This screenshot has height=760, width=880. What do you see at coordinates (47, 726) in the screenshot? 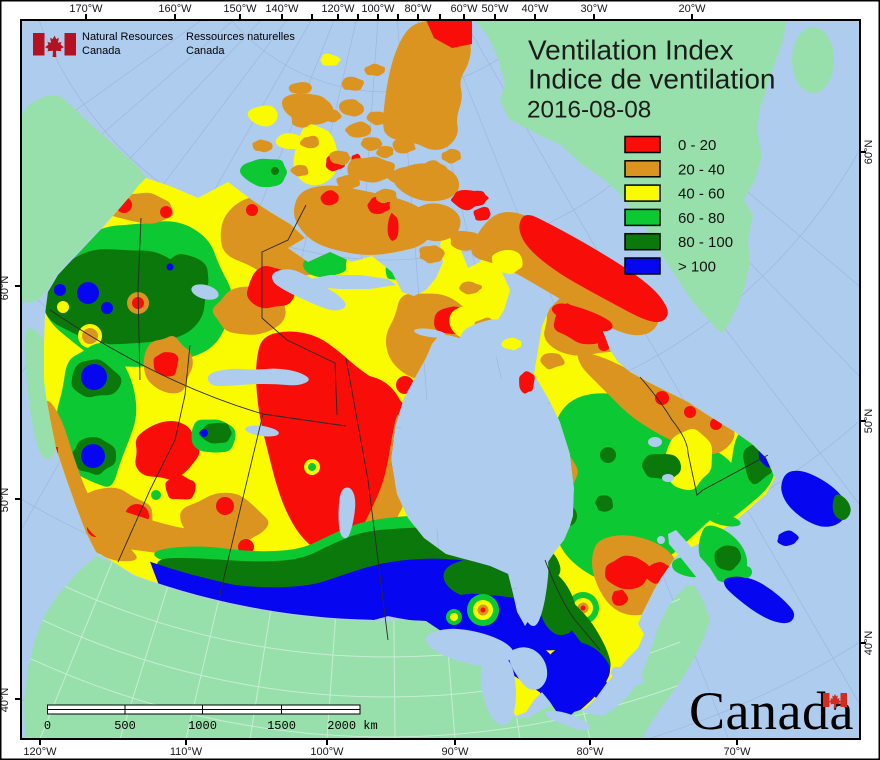
I see `svg-text: 0` at bounding box center [47, 726].